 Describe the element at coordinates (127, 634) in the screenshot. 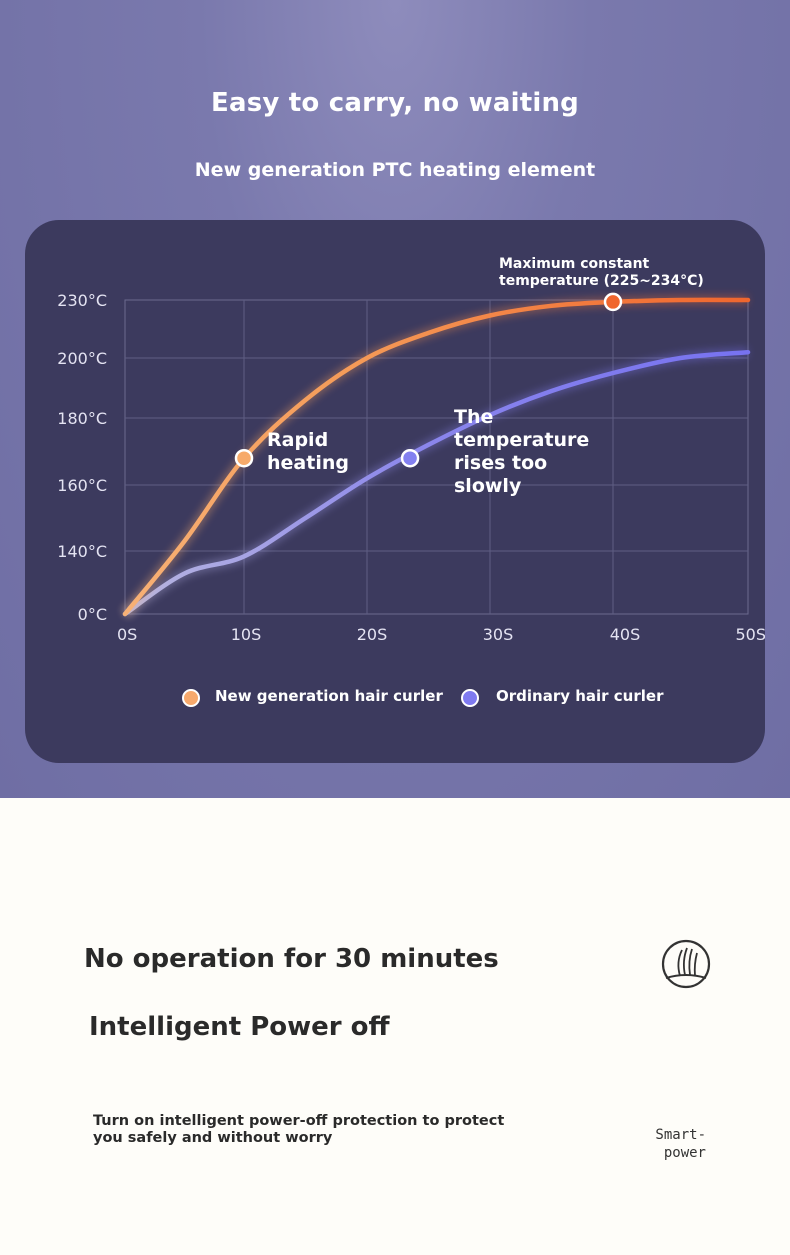

I see `x-tick-label: 0S` at that location.